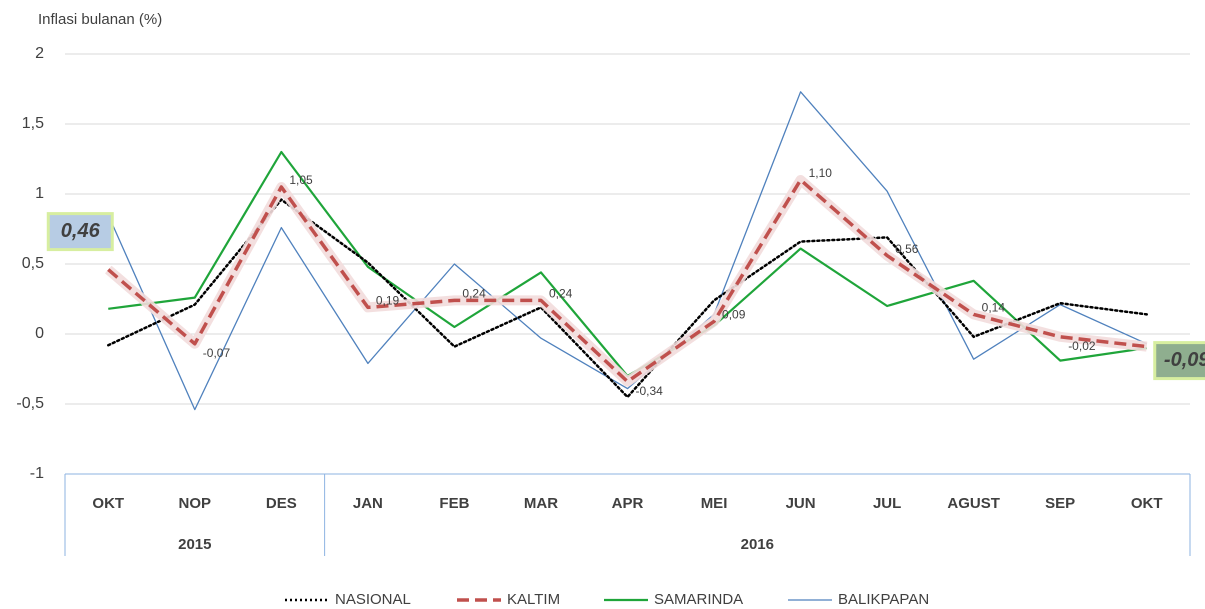 The height and width of the screenshot is (609, 1205). Describe the element at coordinates (30, 403) in the screenshot. I see `y-tick-label: -0,5` at that location.